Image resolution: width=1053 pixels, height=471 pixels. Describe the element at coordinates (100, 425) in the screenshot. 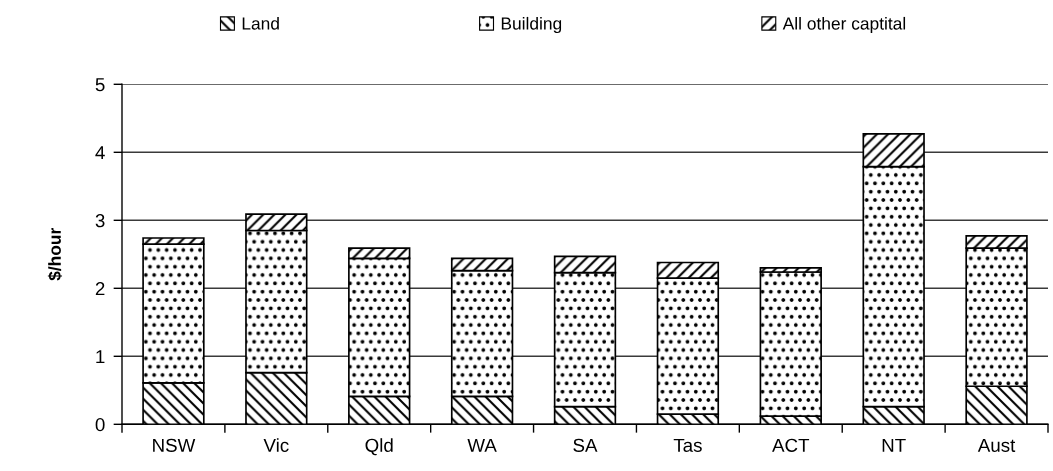

I see `y-tick-label: 0` at that location.